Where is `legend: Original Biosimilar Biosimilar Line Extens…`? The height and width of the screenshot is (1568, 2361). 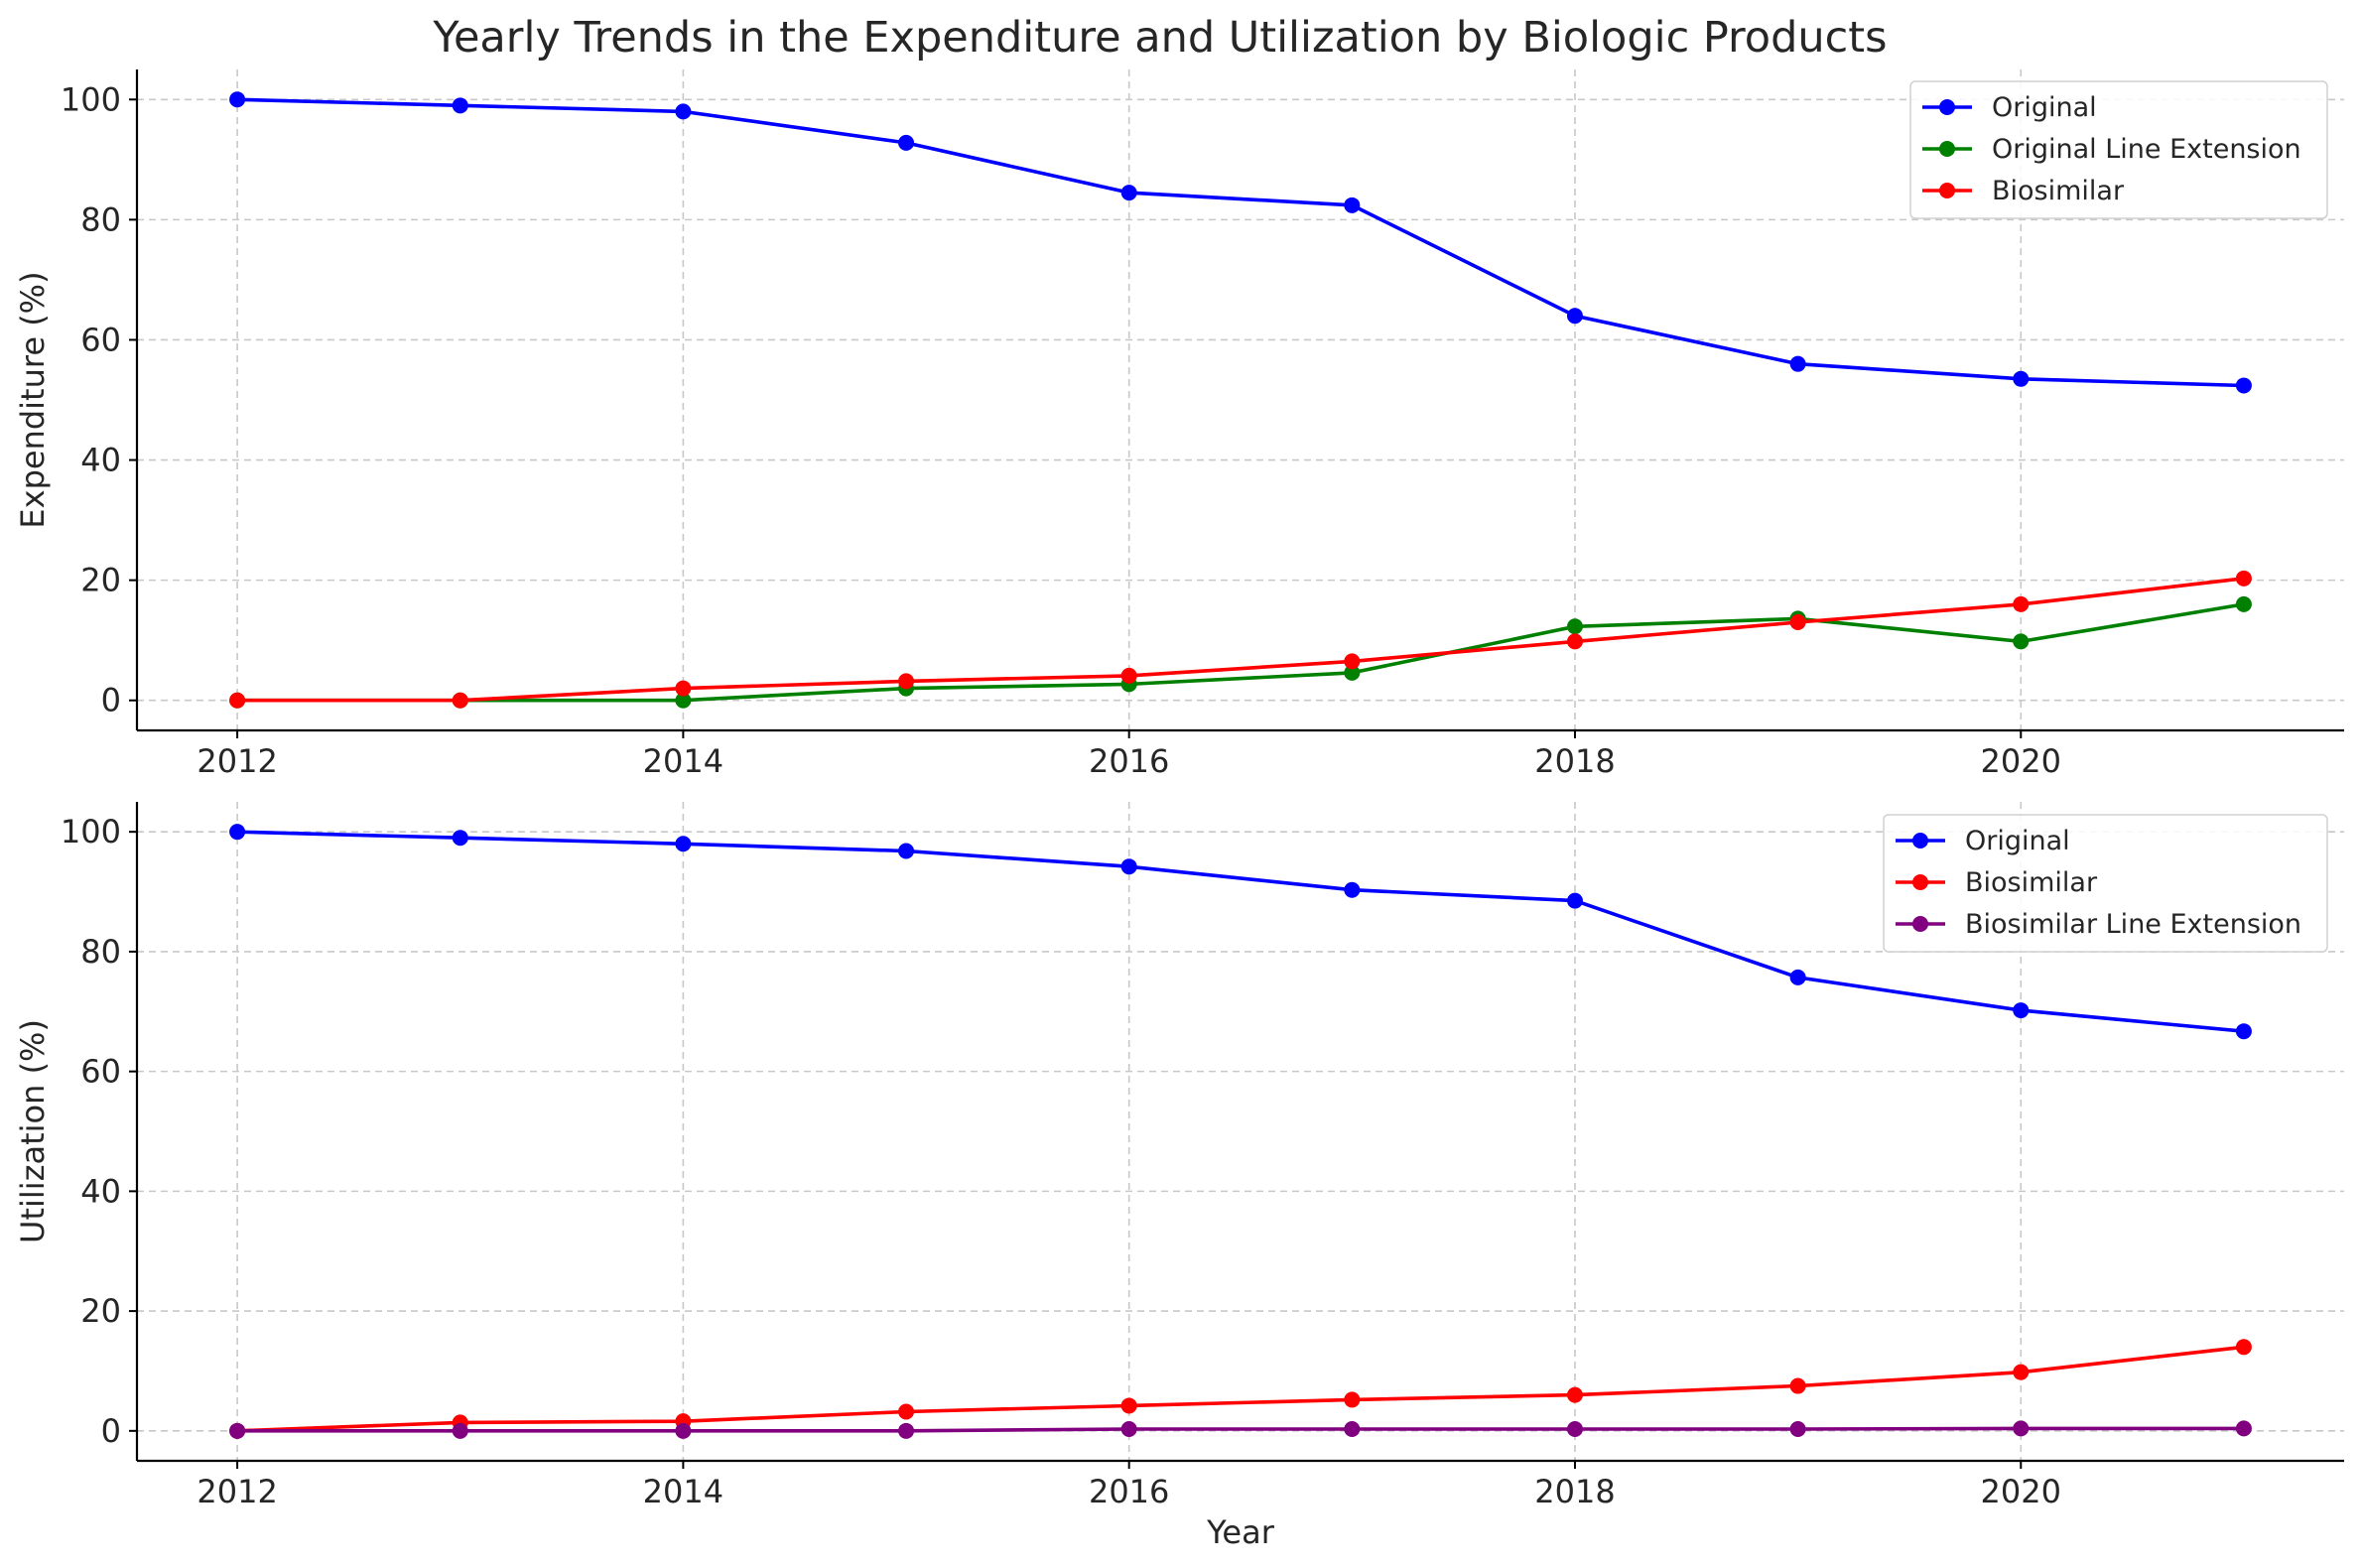
legend: Original Biosimilar Biosimilar Line Extens… is located at coordinates (2105, 883).